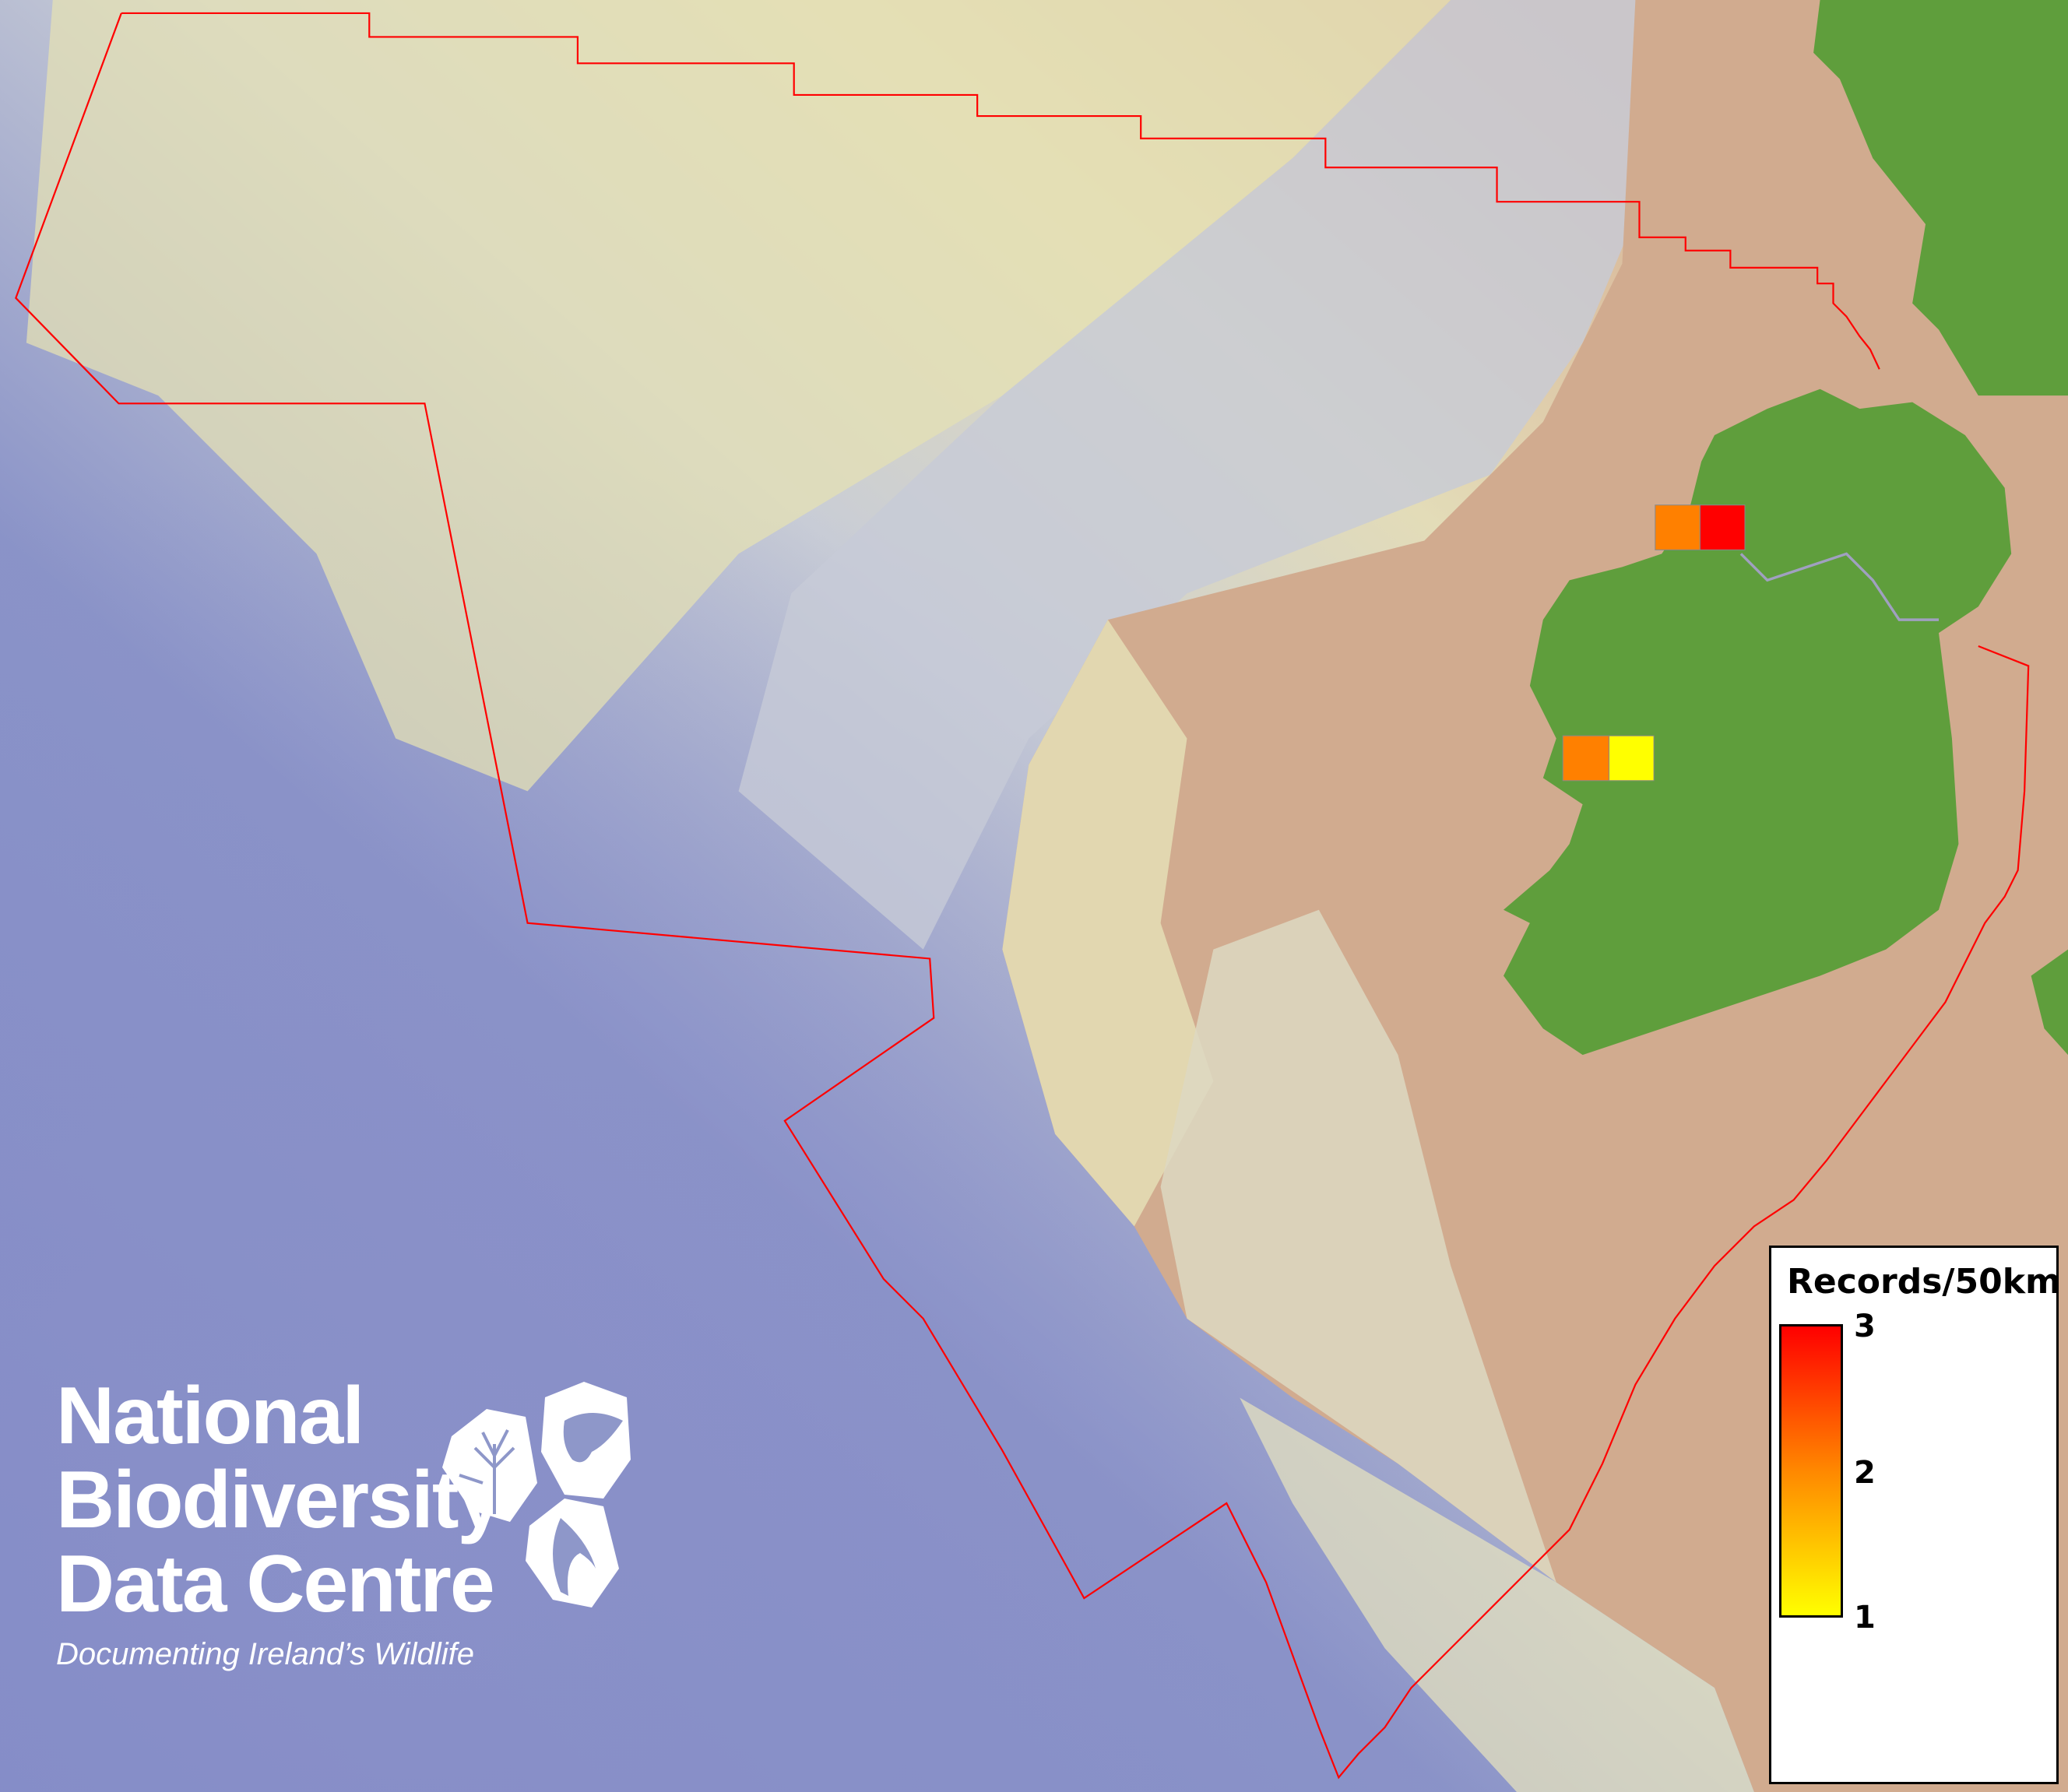 The image size is (2068, 1792). What do you see at coordinates (1839, 586) in the screenshot?
I see `northern-ireland-border` at bounding box center [1839, 586].